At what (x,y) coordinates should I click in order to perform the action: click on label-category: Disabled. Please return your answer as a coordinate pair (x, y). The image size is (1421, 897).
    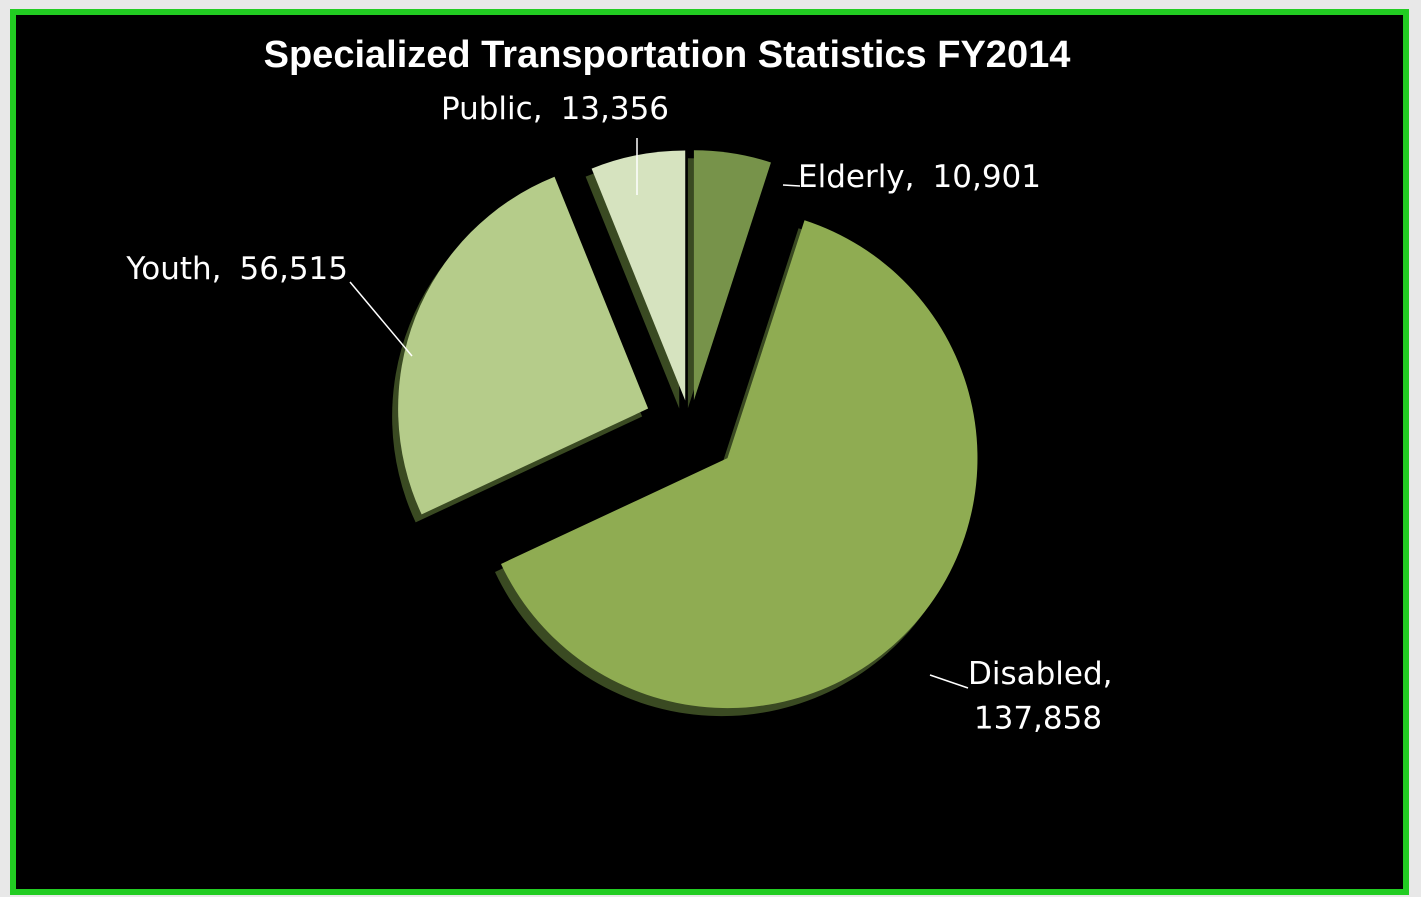
    Looking at the image, I should click on (1035, 674).